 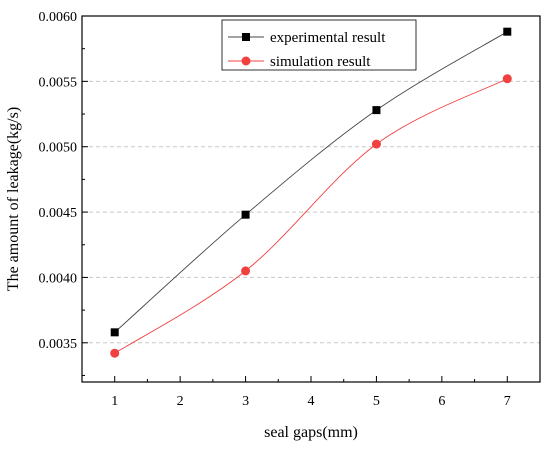 I want to click on x-tick-label: 2, so click(x=180, y=401).